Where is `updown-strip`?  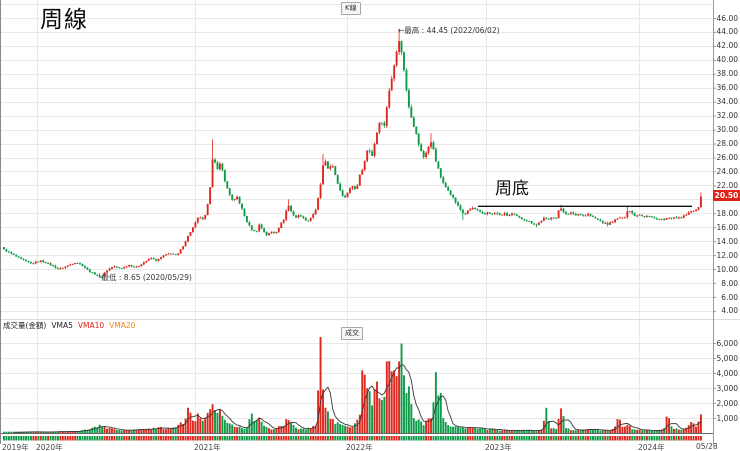 updown-strip is located at coordinates (352, 438).